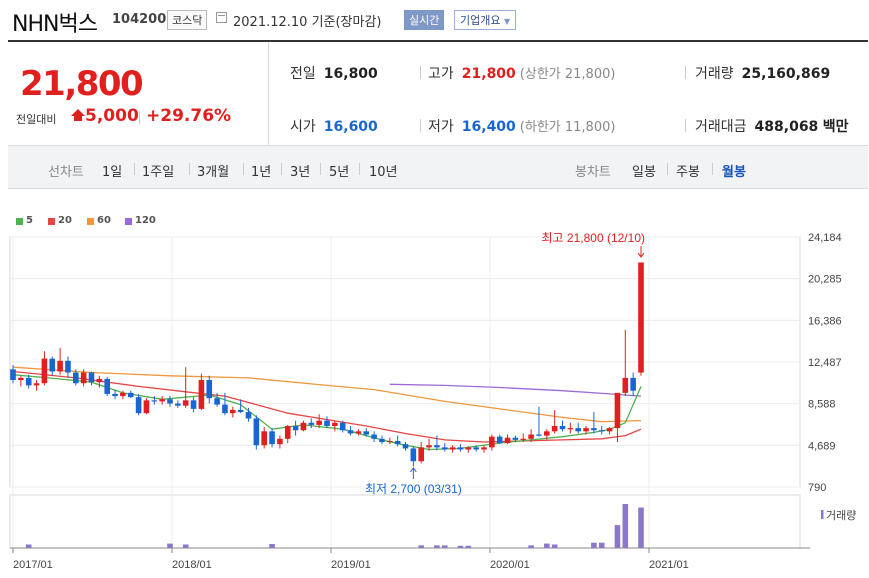 The image size is (869, 578). I want to click on stat-amount-unit: 백만, so click(835, 127).